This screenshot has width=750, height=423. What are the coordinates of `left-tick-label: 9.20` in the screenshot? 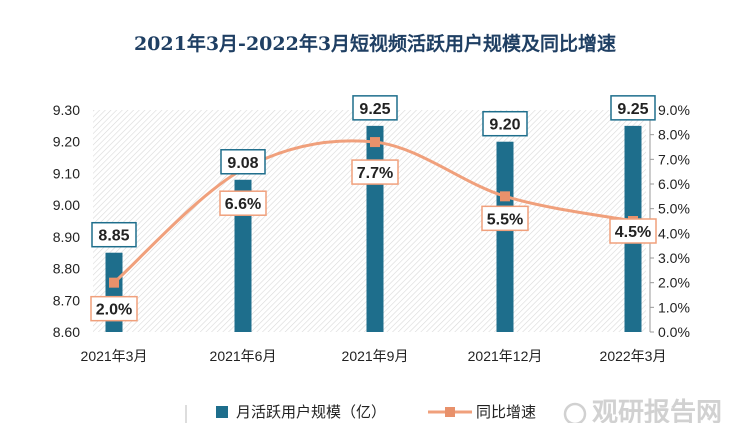 It's located at (66, 142).